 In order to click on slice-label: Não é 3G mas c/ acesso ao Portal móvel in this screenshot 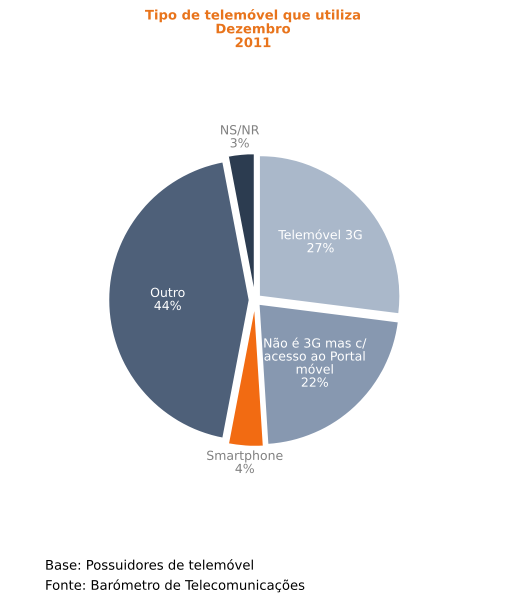, I will do `click(315, 356)`.